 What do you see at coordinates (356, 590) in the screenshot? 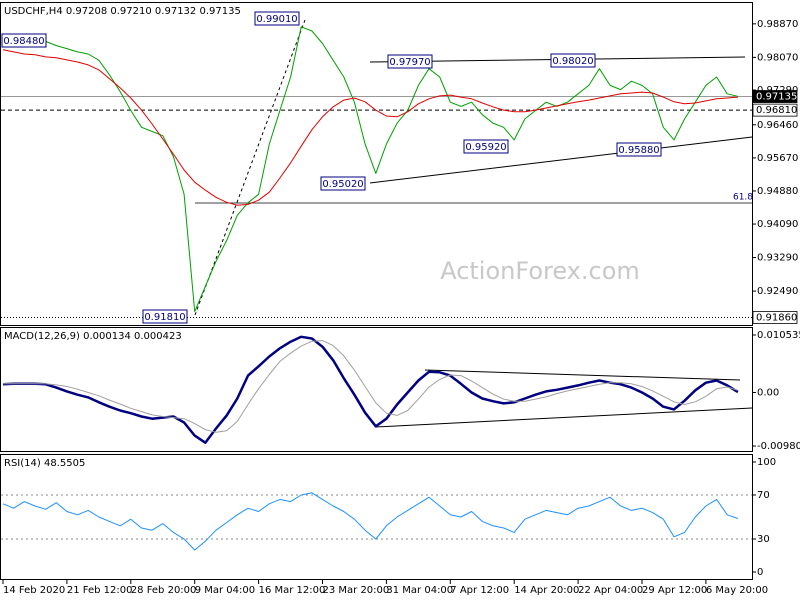
I see `x-tick-label: 23 Mar 20:00` at bounding box center [356, 590].